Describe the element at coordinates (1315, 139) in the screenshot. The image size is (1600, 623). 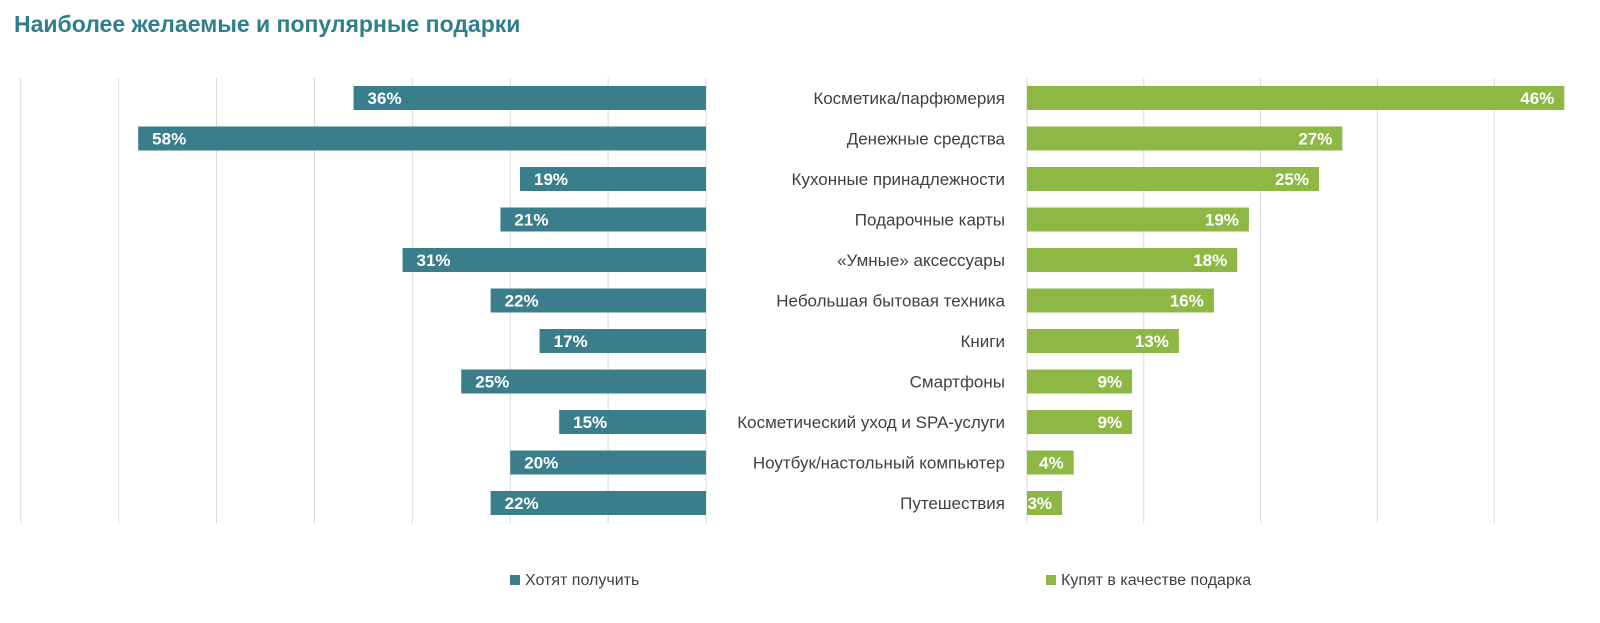
I see `data-label-buy: 27%` at that location.